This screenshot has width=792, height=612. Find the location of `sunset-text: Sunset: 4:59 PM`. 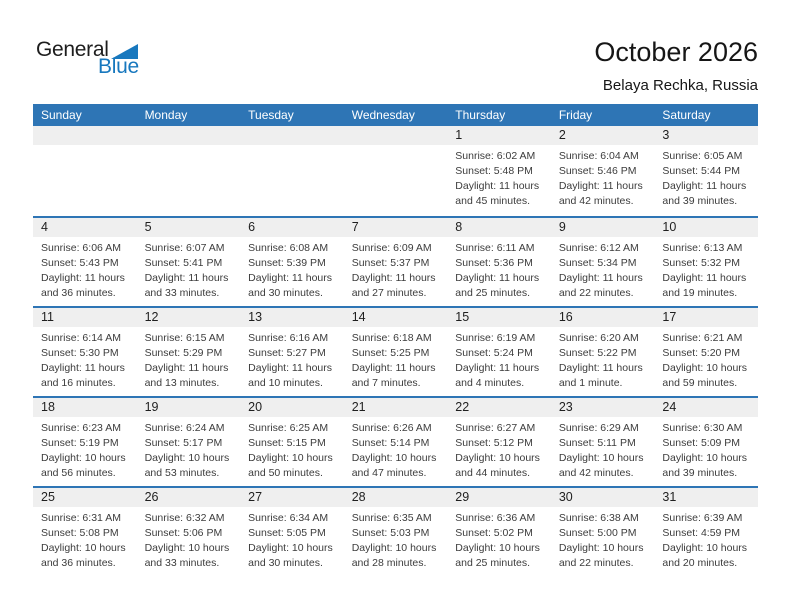

sunset-text: Sunset: 4:59 PM is located at coordinates (701, 533).